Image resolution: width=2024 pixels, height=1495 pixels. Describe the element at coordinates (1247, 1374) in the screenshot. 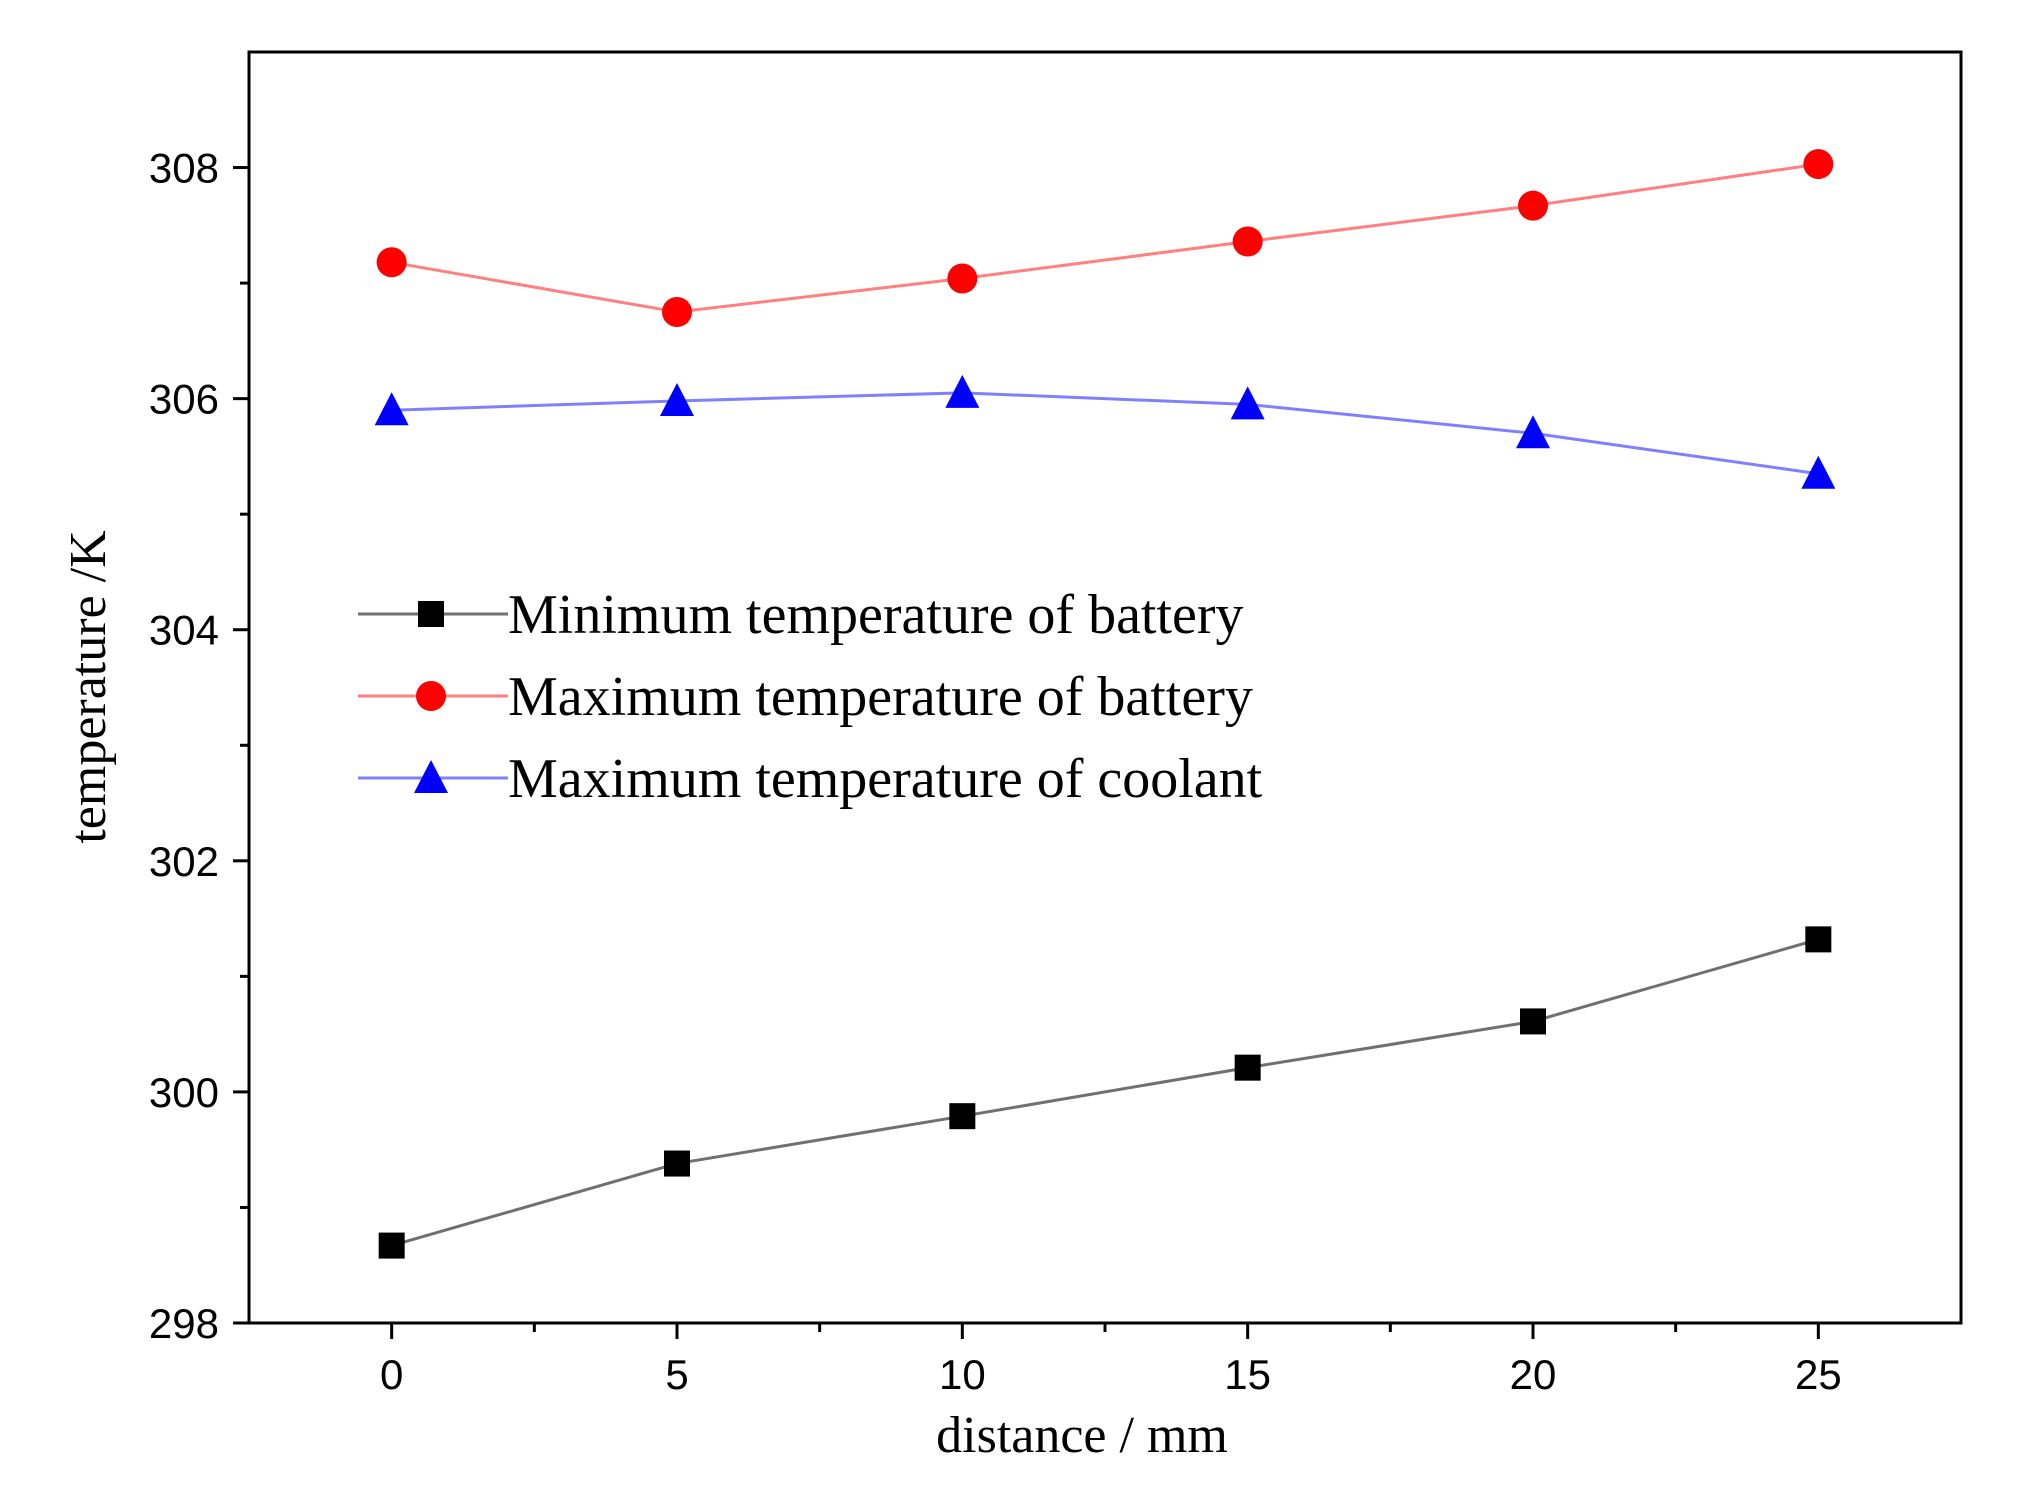

I see `x-tick-label: 15` at that location.